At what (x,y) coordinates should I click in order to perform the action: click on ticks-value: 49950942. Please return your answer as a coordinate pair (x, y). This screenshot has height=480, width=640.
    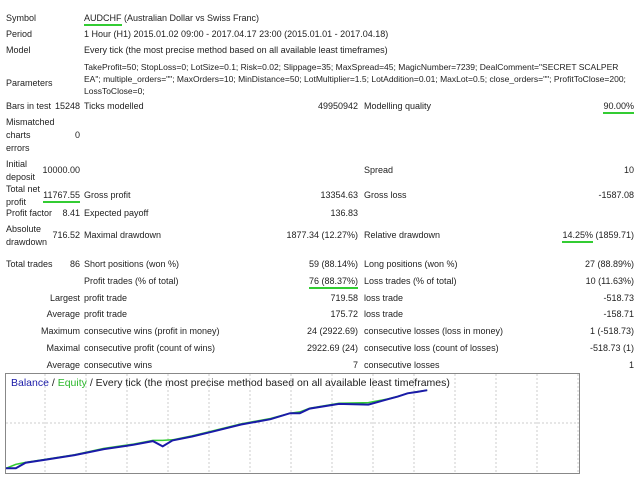
    Looking at the image, I should click on (337, 106).